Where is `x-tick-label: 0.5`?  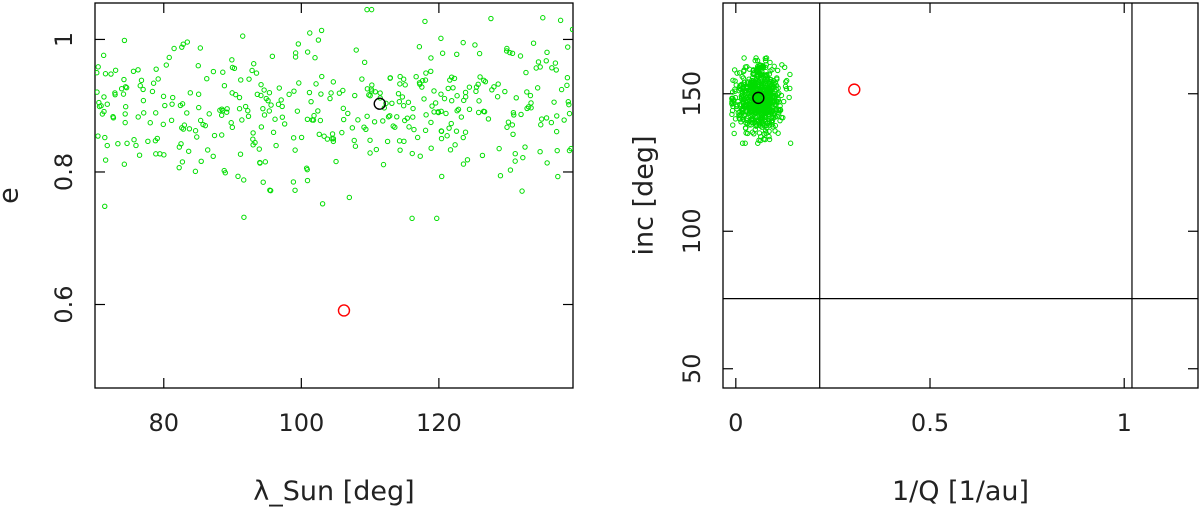
x-tick-label: 0.5 is located at coordinates (930, 423).